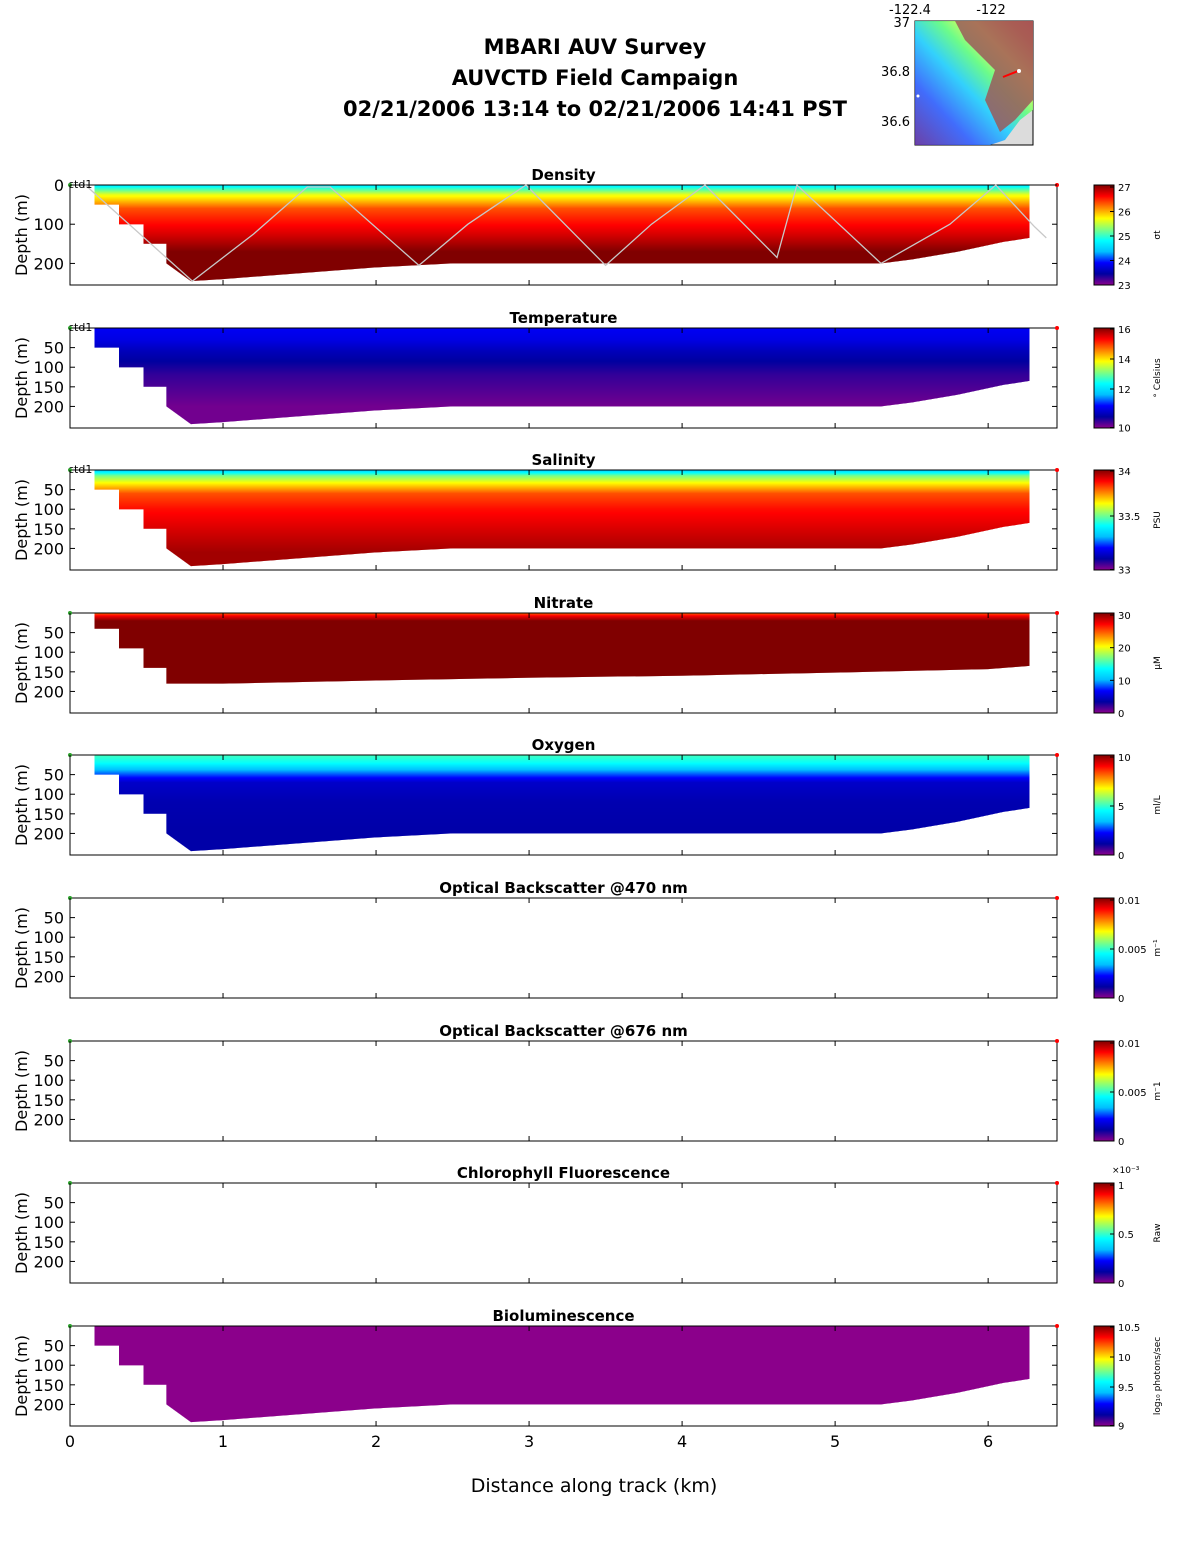  Describe the element at coordinates (1121, 856) in the screenshot. I see `colorbar-tick-label: 0` at that location.